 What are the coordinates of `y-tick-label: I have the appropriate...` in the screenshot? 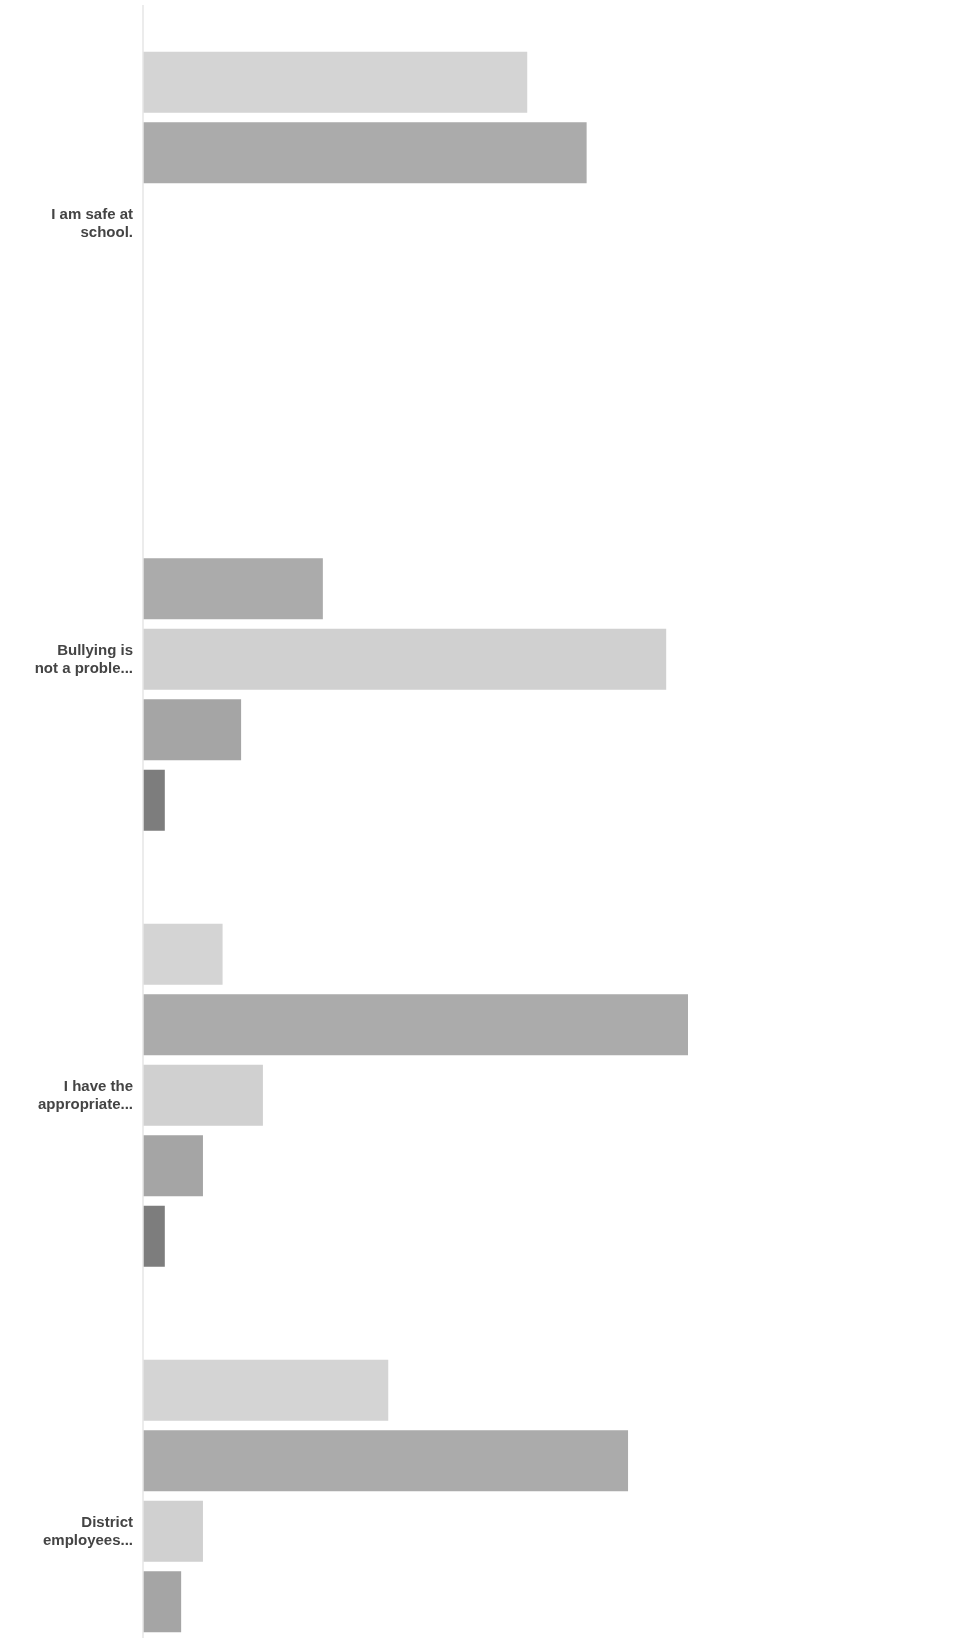 It's located at (85, 1095).